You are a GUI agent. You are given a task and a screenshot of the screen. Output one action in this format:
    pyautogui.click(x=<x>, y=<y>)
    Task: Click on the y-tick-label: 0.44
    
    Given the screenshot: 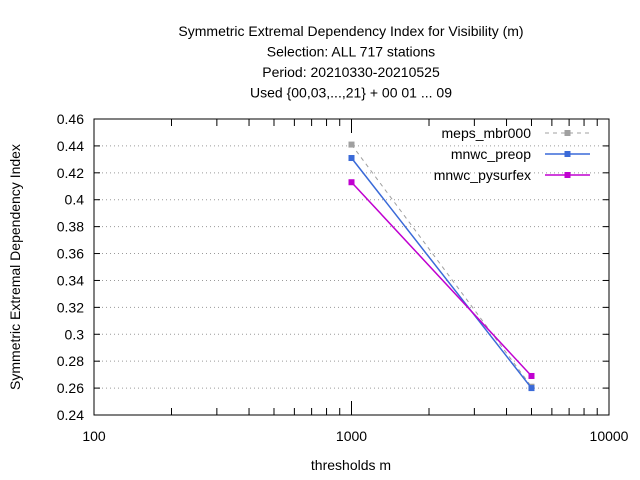 What is the action you would take?
    pyautogui.click(x=70, y=146)
    